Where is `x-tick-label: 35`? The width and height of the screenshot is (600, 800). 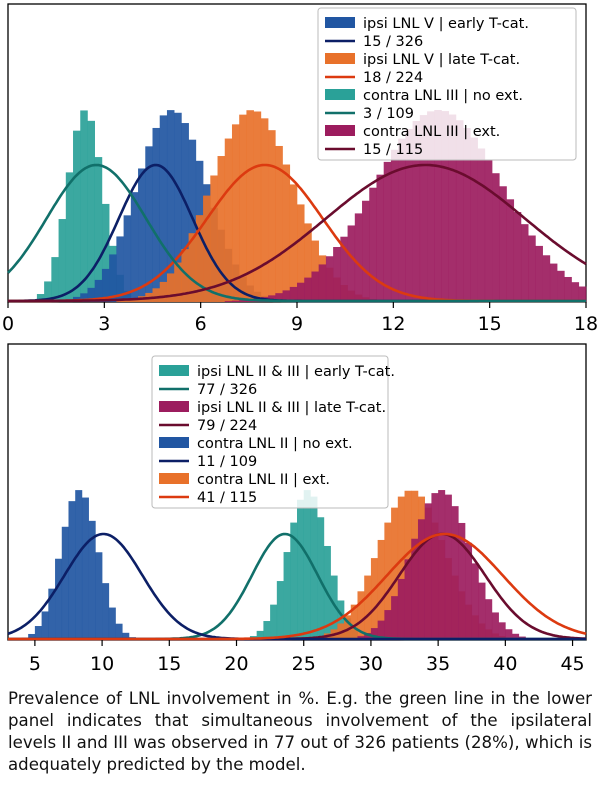 x-tick-label: 35 is located at coordinates (438, 664).